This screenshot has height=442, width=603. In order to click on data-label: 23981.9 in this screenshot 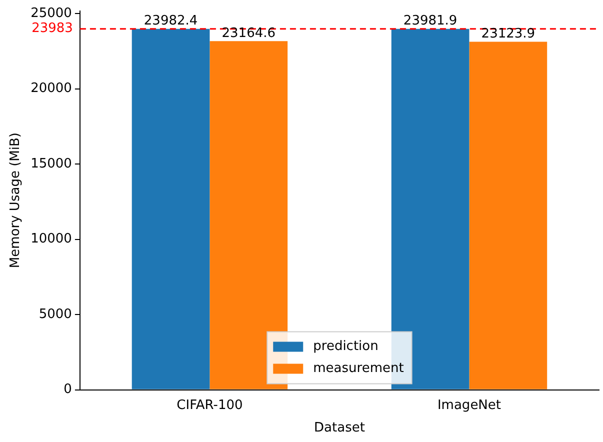, I will do `click(430, 21)`.